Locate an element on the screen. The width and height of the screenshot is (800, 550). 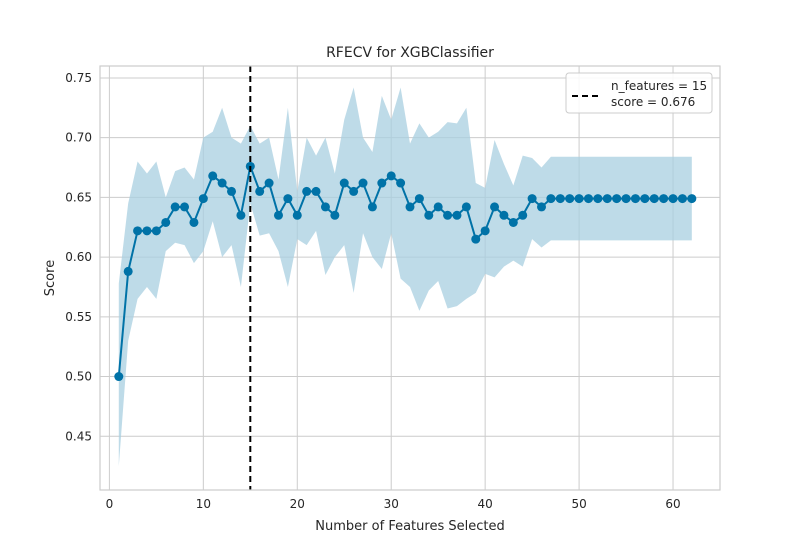
x-tick-label: 60 is located at coordinates (672, 504).